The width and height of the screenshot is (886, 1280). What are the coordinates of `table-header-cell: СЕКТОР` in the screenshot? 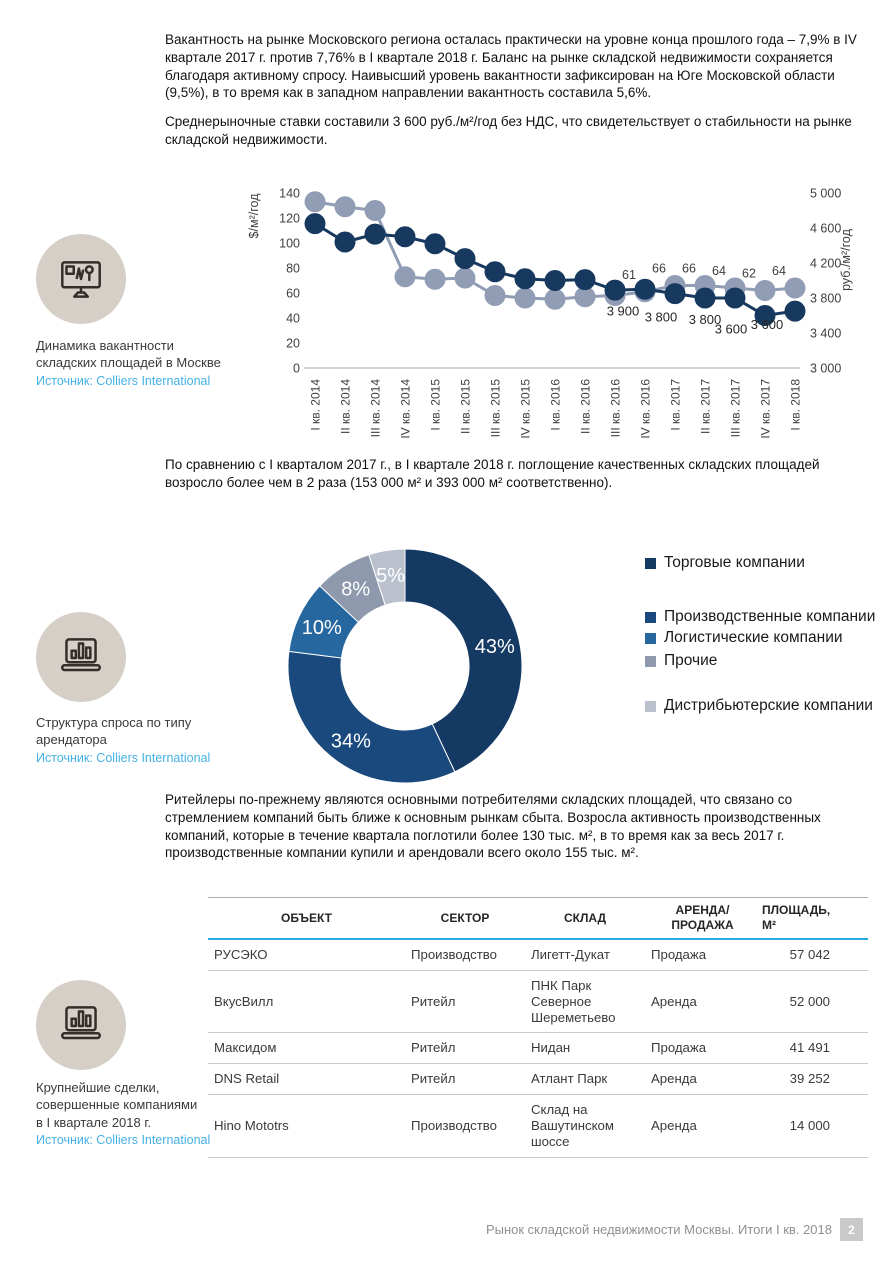 It's located at (465, 918).